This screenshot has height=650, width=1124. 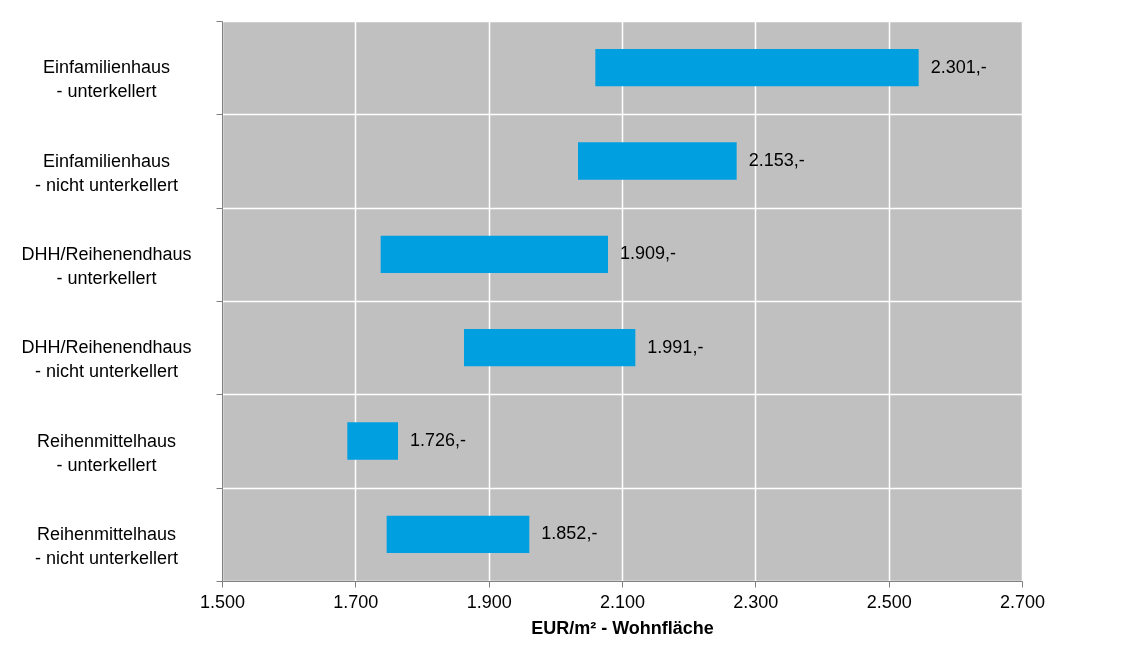 I want to click on annotation: 1.726,-, so click(x=438, y=440).